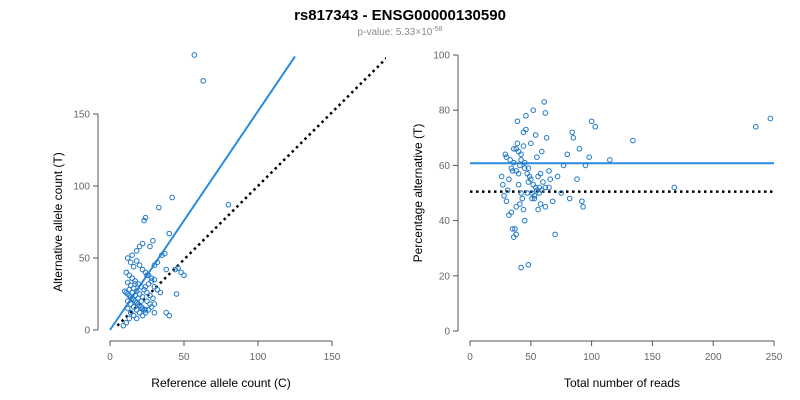  What do you see at coordinates (81, 115) in the screenshot?
I see `y-tick-label: 150` at bounding box center [81, 115].